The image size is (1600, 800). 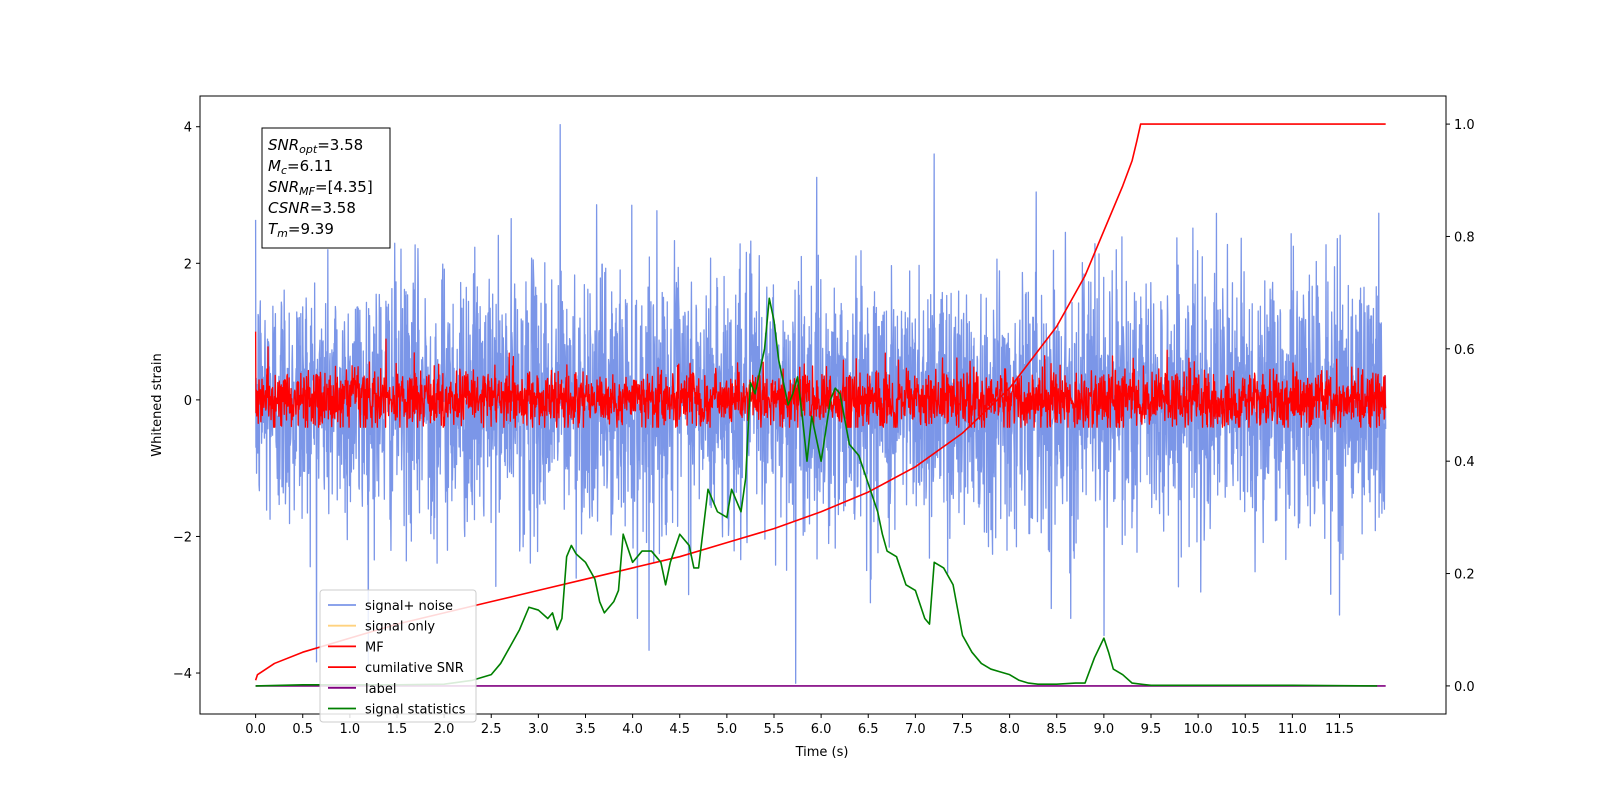 What do you see at coordinates (255, 729) in the screenshot?
I see `x-tick-label: 0.0` at bounding box center [255, 729].